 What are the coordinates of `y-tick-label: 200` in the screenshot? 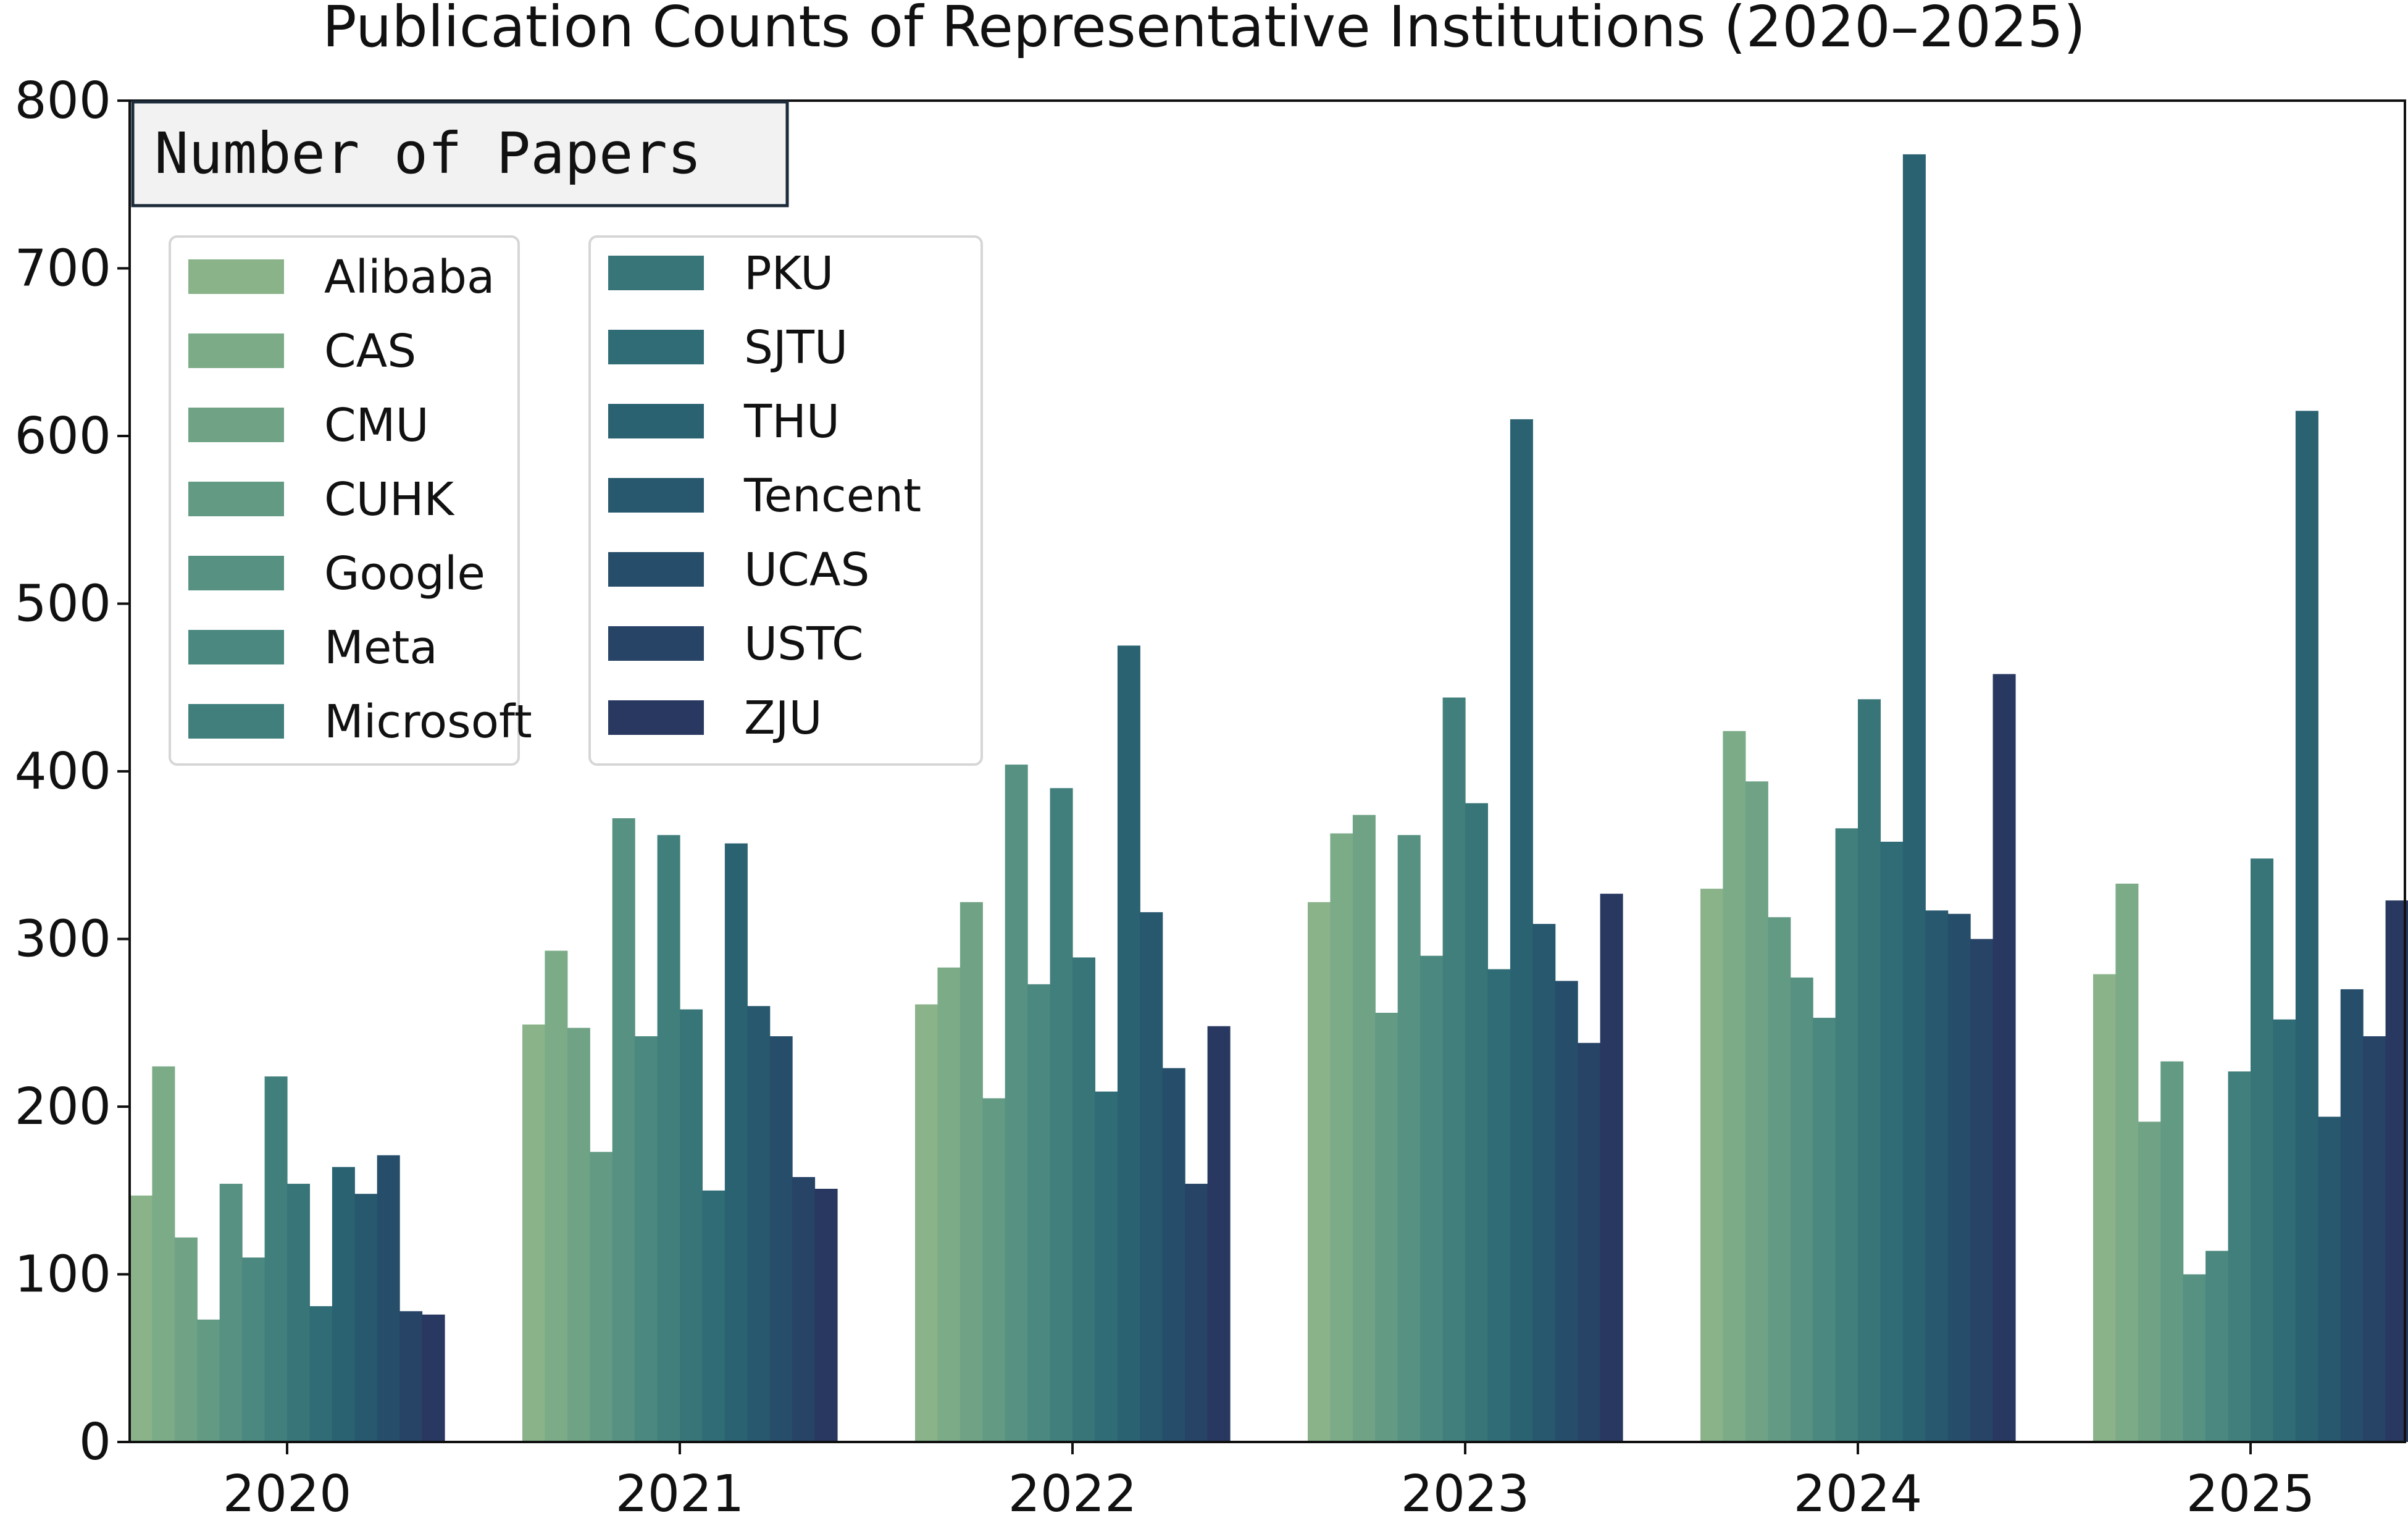 It's located at (62, 1107).